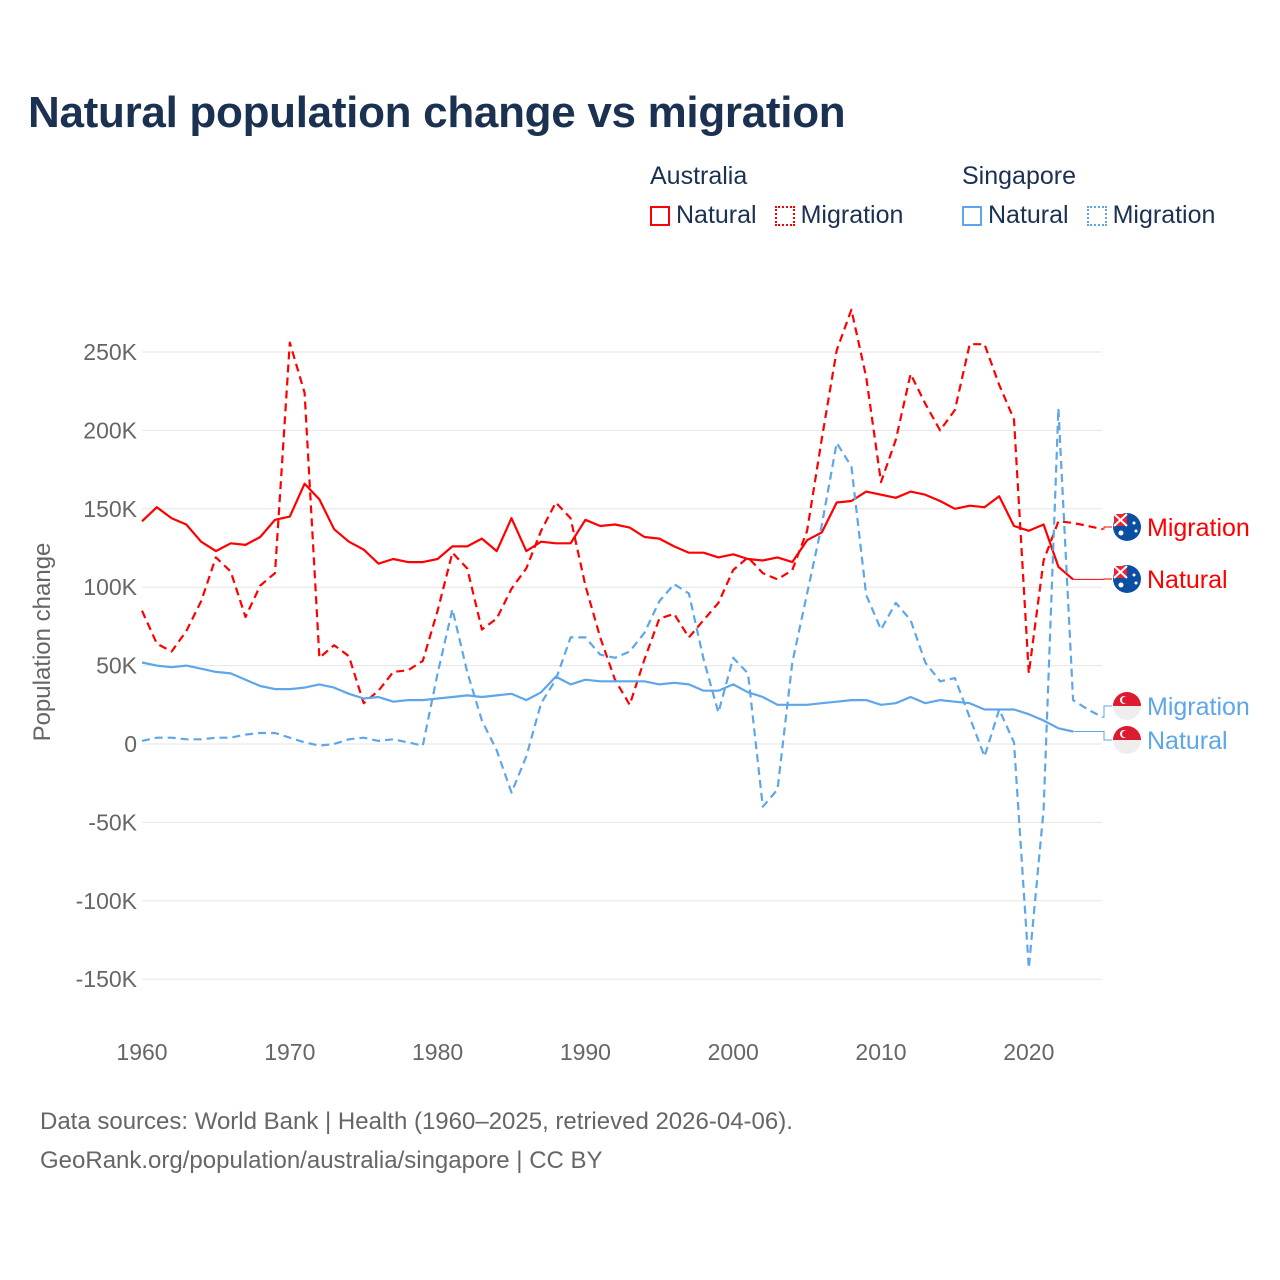 The height and width of the screenshot is (1280, 1280). I want to click on y-tick-label: -150K, so click(107, 979).